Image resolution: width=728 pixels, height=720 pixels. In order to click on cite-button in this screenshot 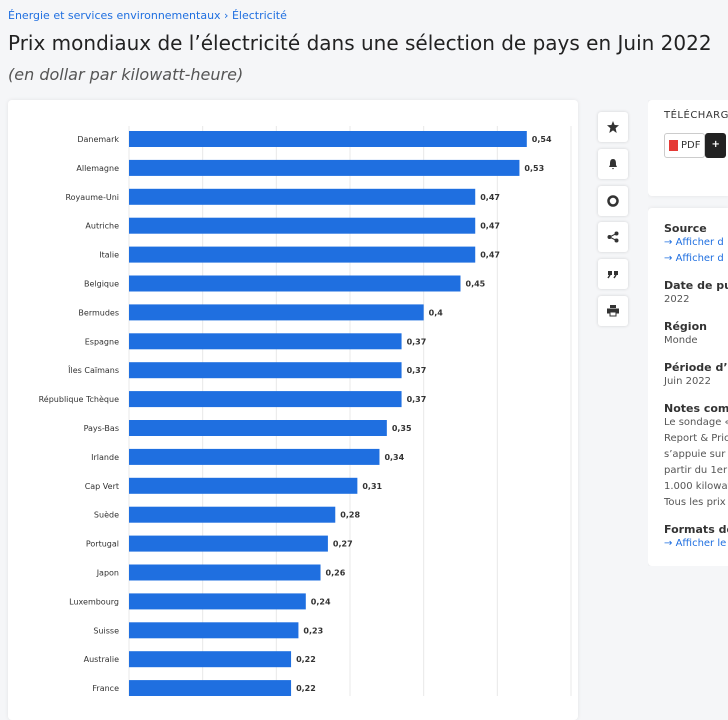, I will do `click(613, 274)`.